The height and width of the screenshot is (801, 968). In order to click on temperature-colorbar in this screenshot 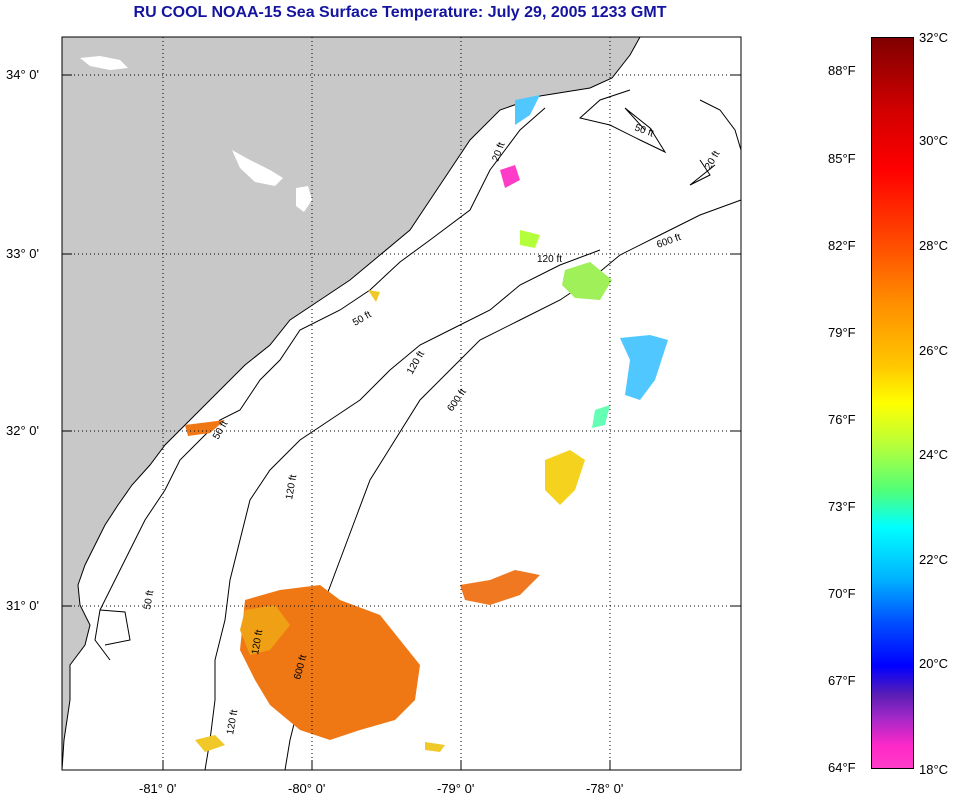, I will do `click(892, 403)`.